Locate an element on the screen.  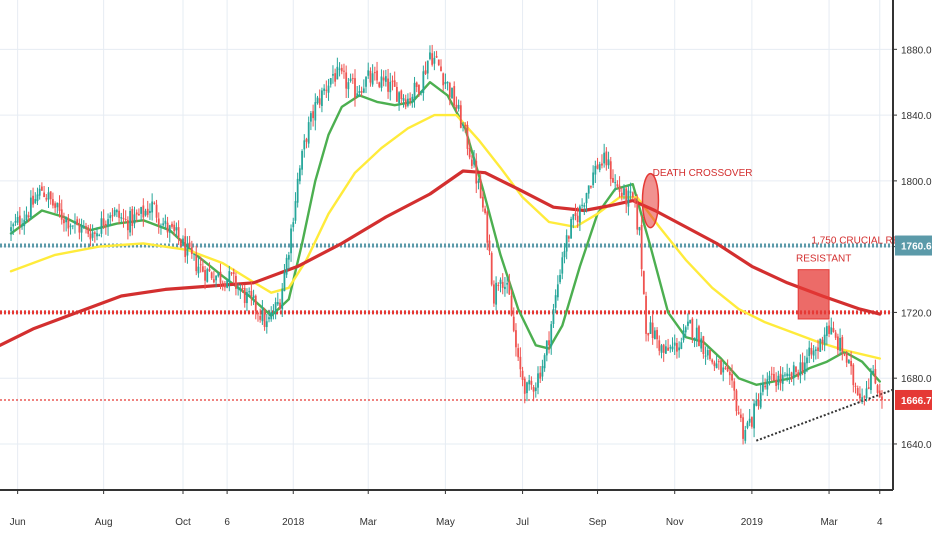
resistance-zone is located at coordinates (813, 294).